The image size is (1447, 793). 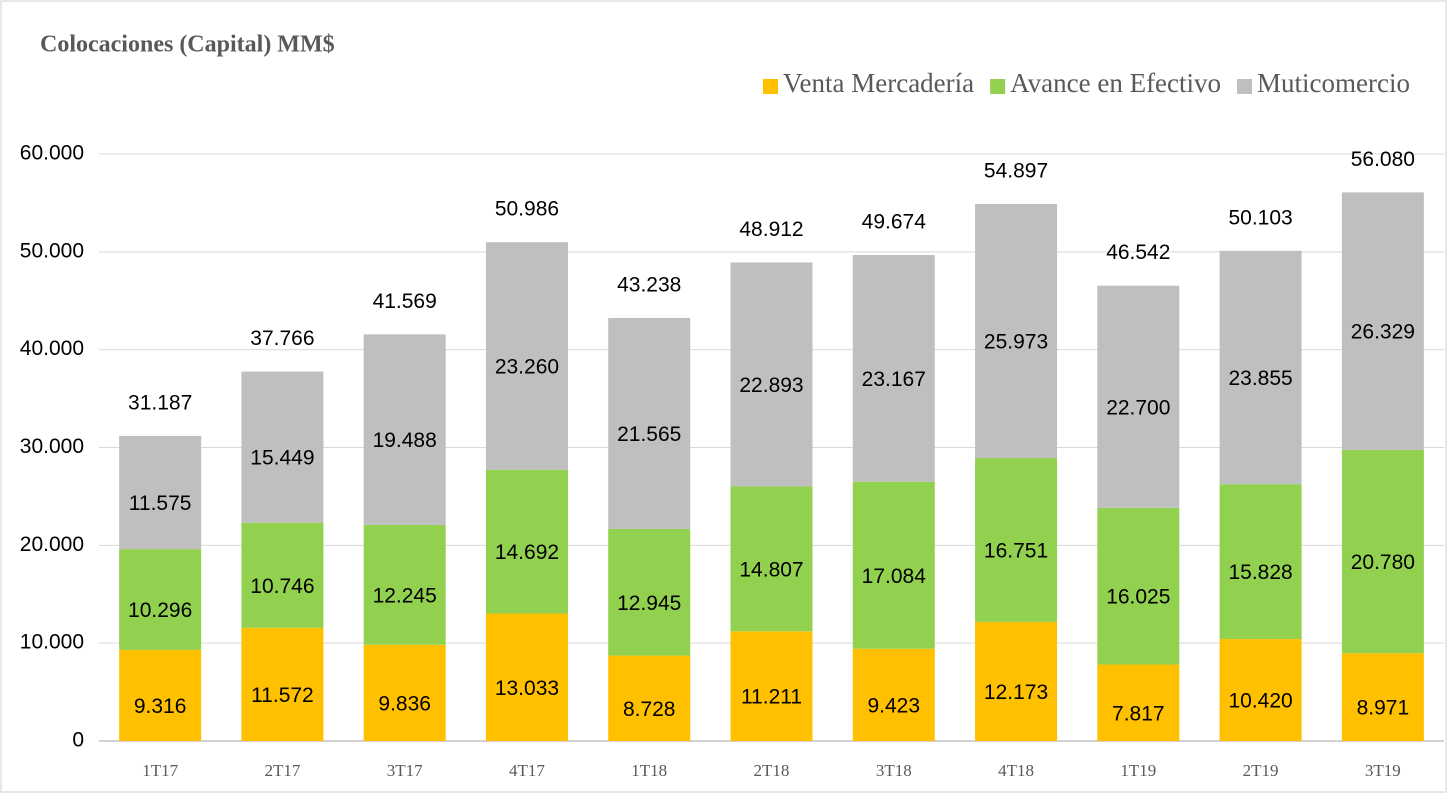 What do you see at coordinates (78, 740) in the screenshot?
I see `y-tick-label: 0` at bounding box center [78, 740].